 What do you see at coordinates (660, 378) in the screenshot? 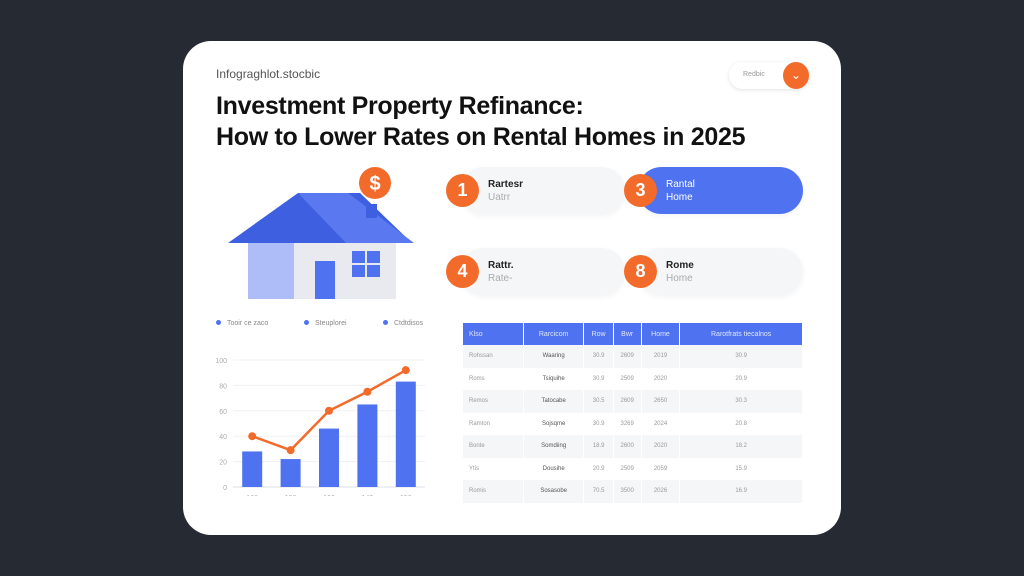
I see `table-cell: 2020` at bounding box center [660, 378].